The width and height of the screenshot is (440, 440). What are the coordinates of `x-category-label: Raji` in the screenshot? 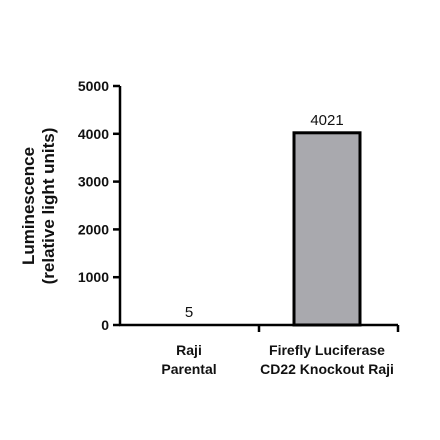 It's located at (189, 350).